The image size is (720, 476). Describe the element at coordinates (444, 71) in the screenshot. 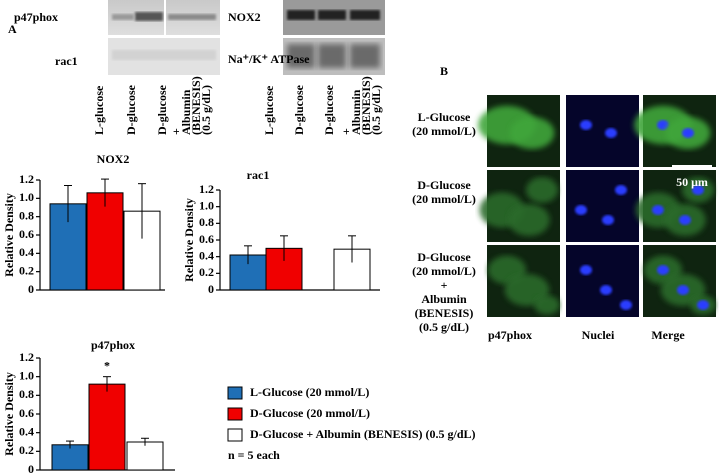

I see `panel-label: B` at that location.